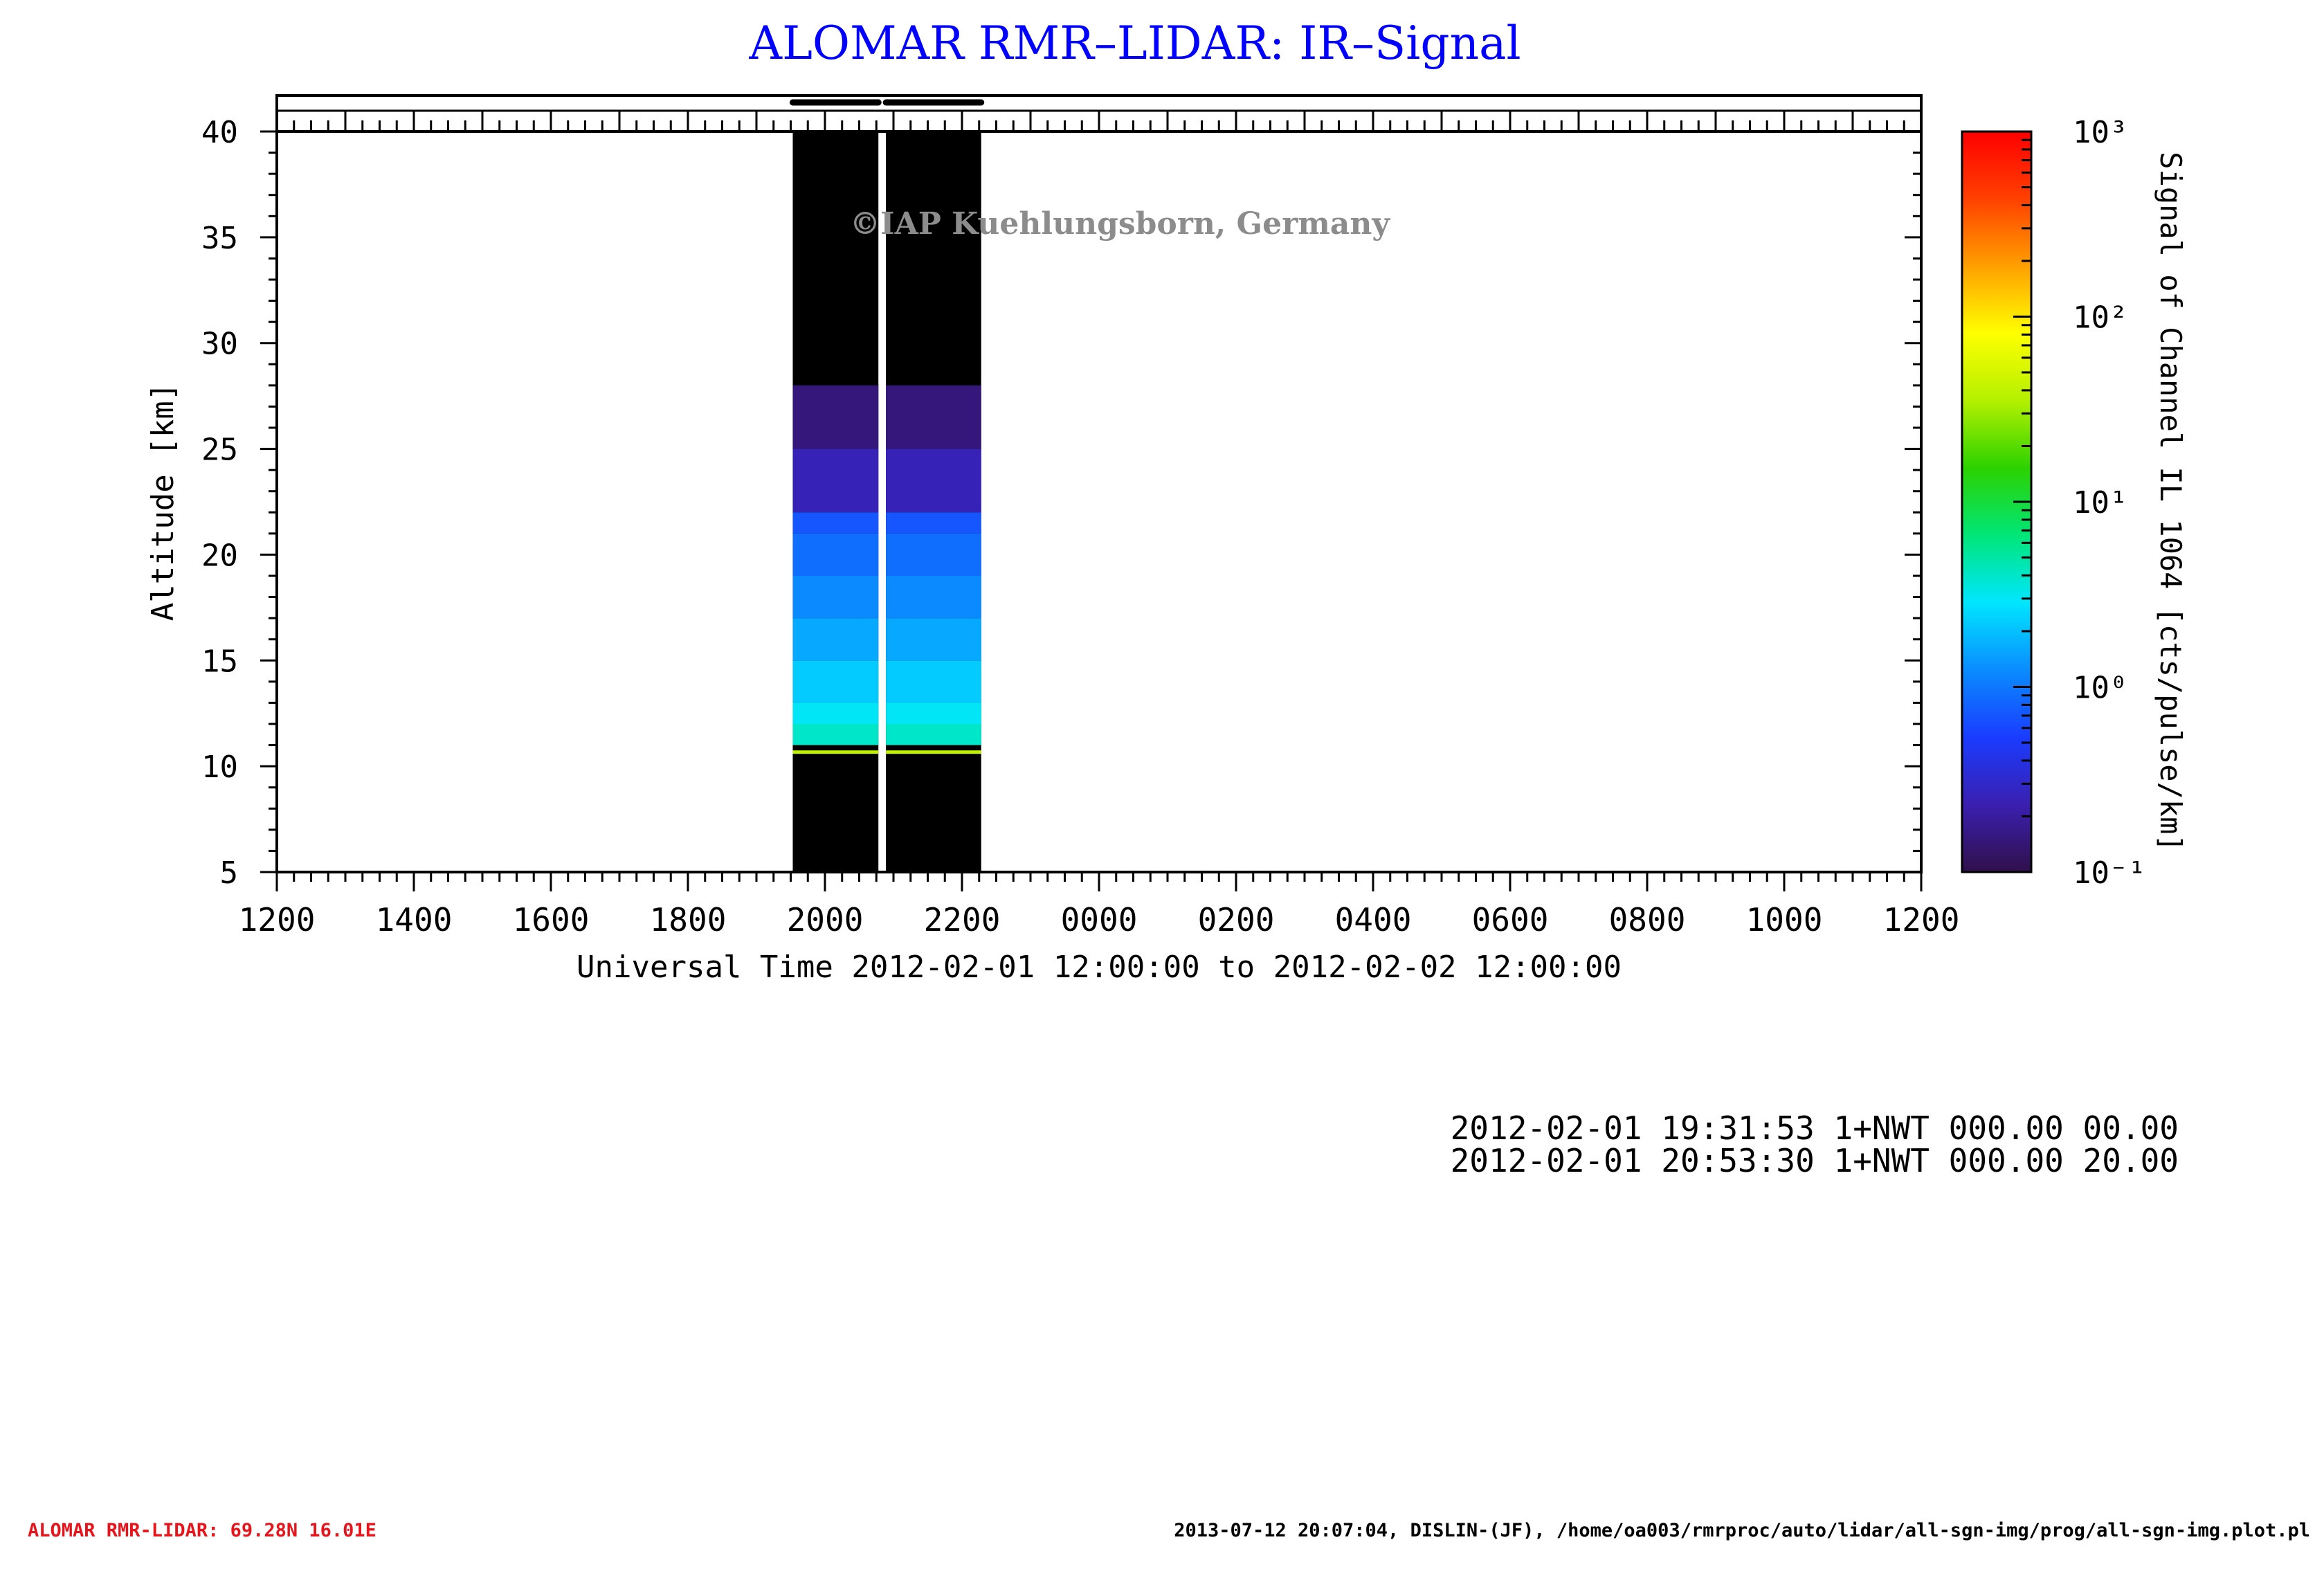 This screenshot has height=1569, width=2324. Describe the element at coordinates (414, 919) in the screenshot. I see `x-tick-label: 1400` at that location.